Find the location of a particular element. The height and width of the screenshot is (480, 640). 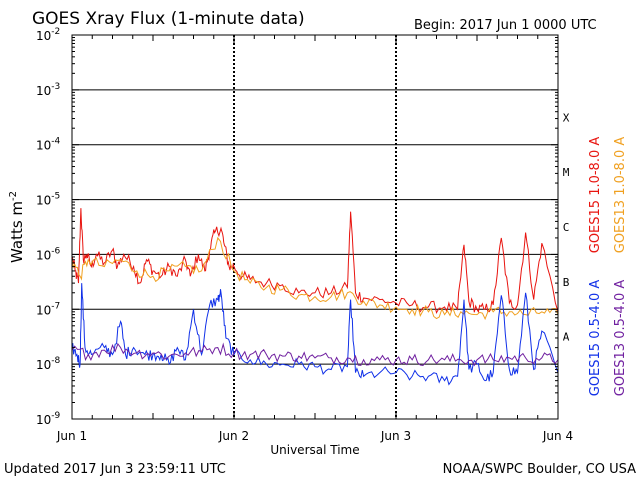

y-axis-label: Watts m-2 is located at coordinates (17, 227).